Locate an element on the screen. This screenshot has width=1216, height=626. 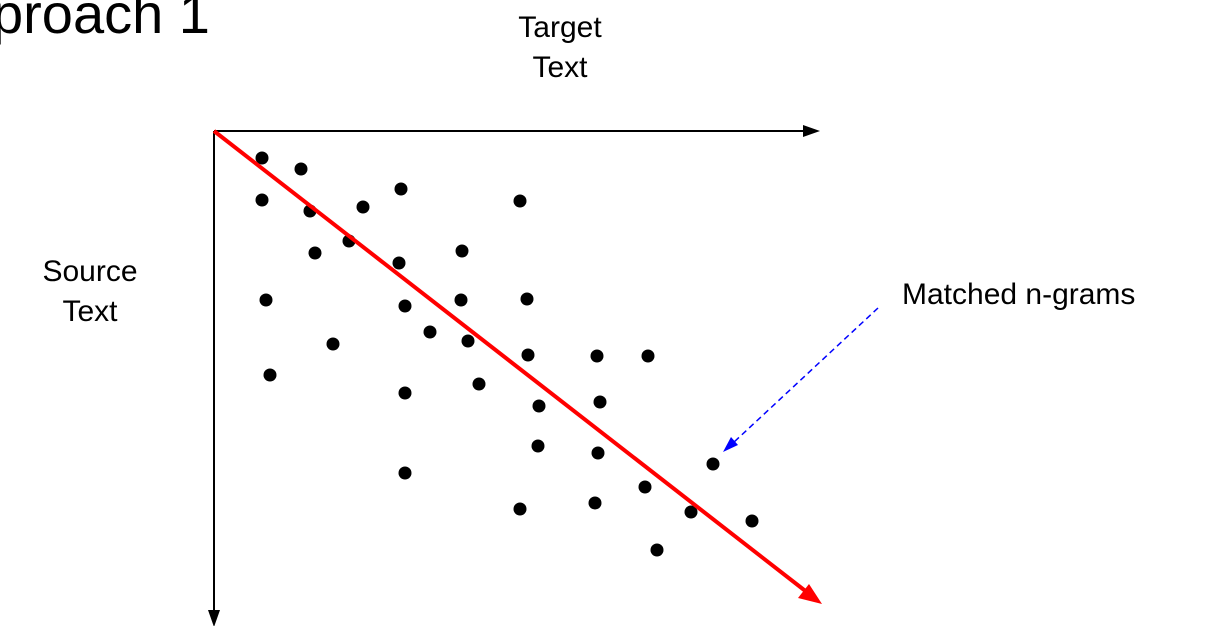
source-label-line-2: Text is located at coordinates (90, 311).